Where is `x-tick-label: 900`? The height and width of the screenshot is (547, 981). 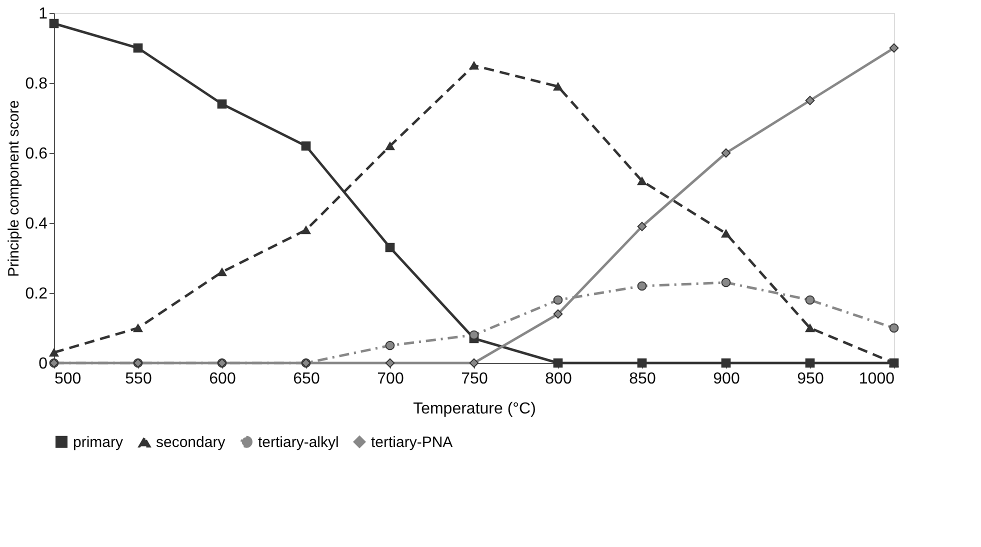 x-tick-label: 900 is located at coordinates (726, 379).